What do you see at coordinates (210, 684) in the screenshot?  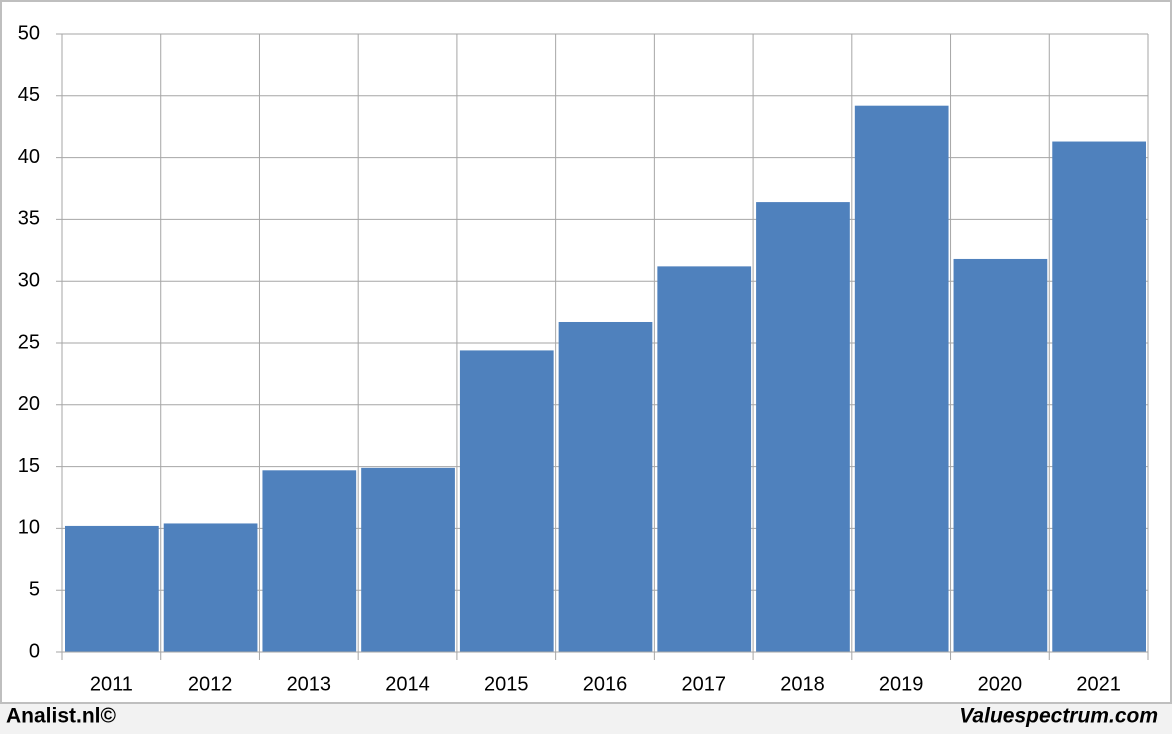 I see `x-tick-label: 2012` at bounding box center [210, 684].